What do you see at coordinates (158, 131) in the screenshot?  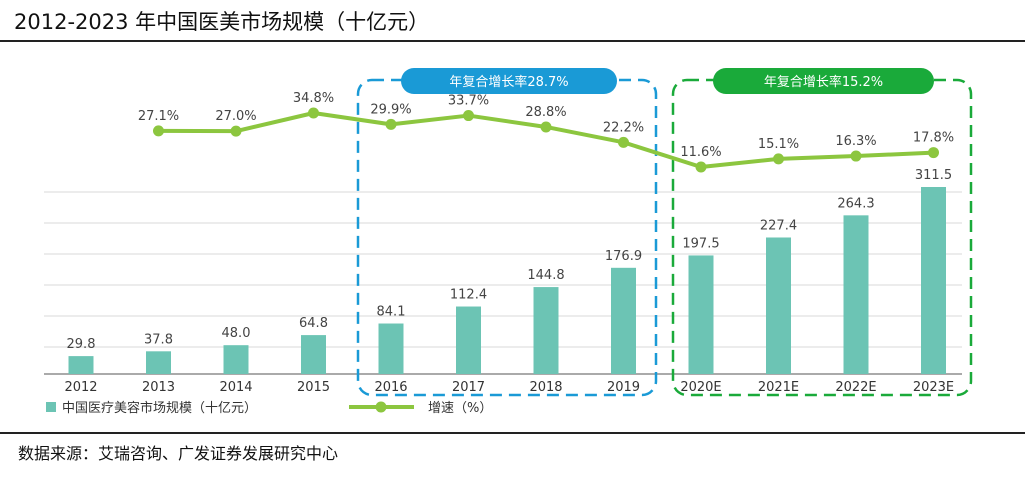 I see `growth-point-2013` at bounding box center [158, 131].